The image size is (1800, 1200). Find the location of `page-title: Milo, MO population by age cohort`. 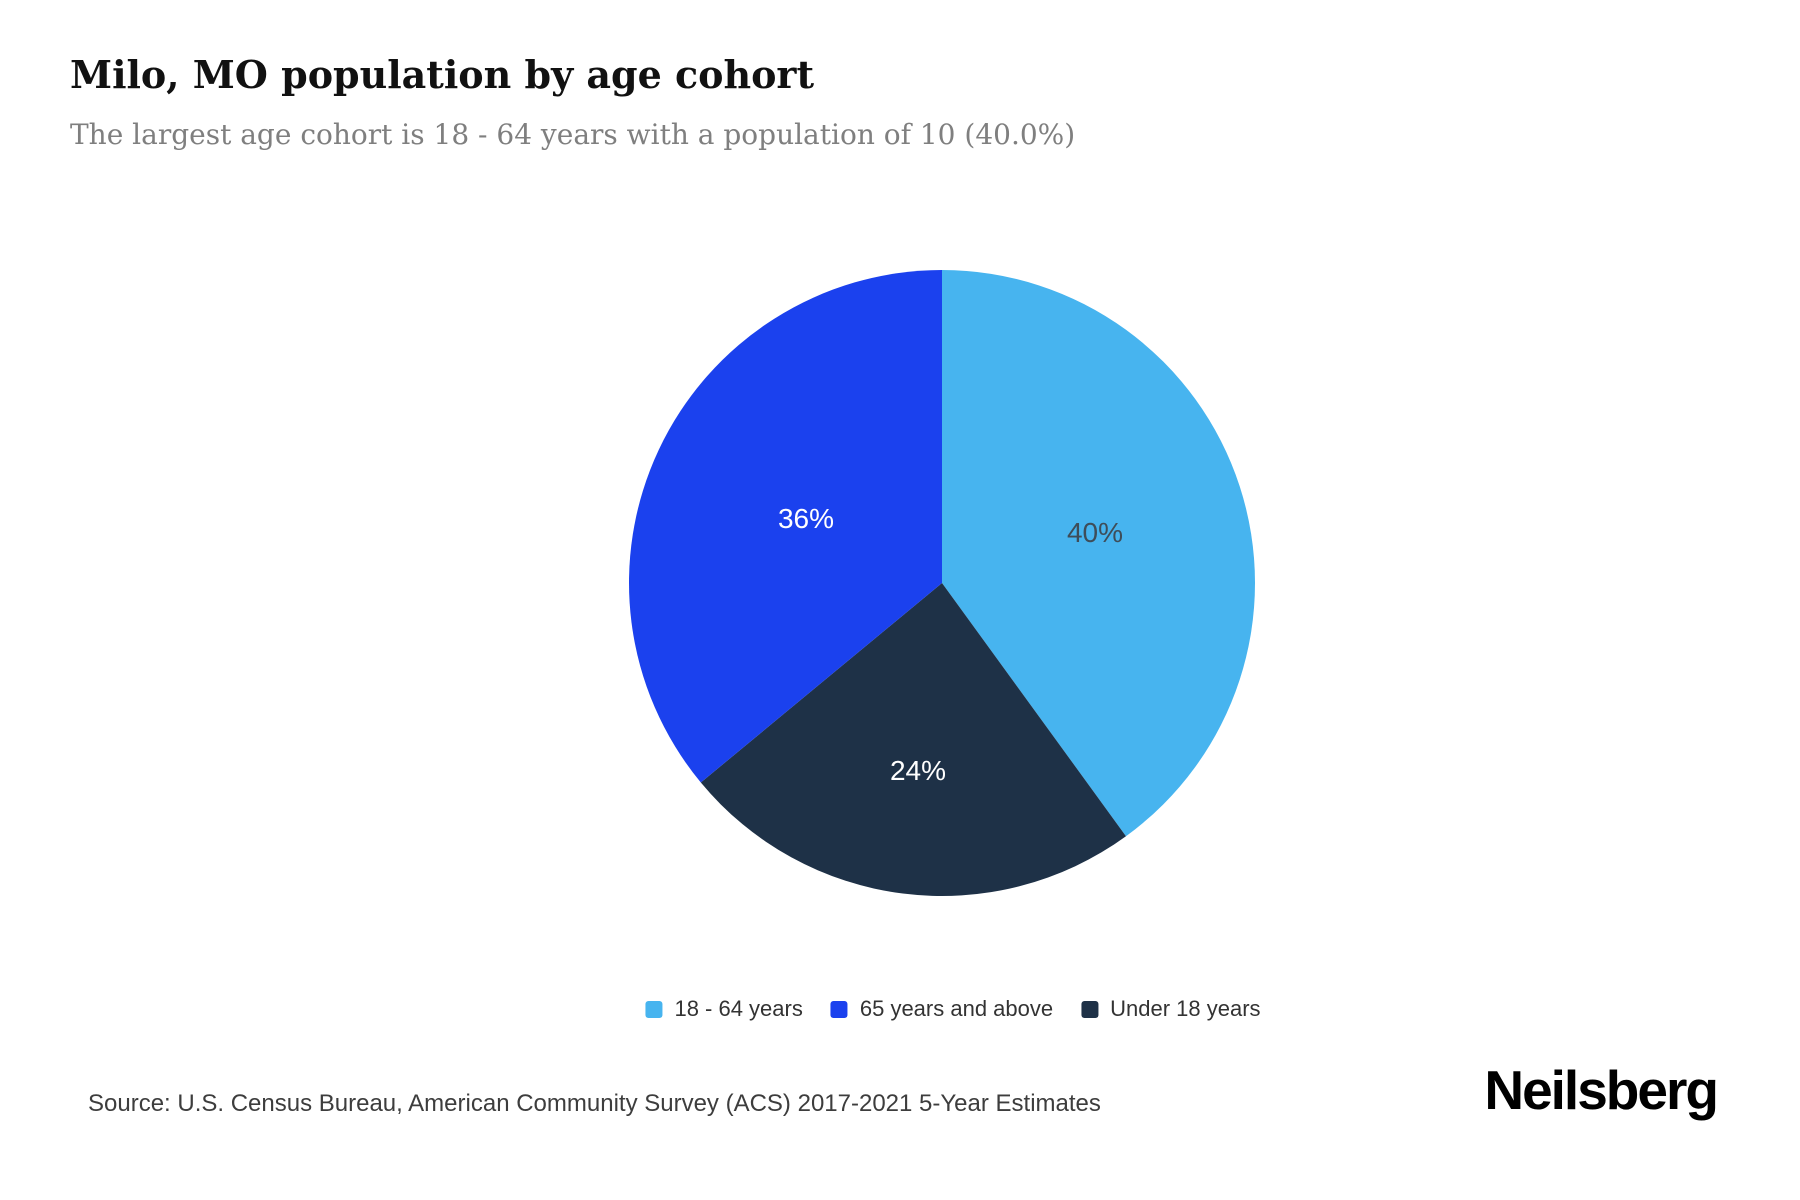

page-title: Milo, MO population by age cohort is located at coordinates (442, 74).